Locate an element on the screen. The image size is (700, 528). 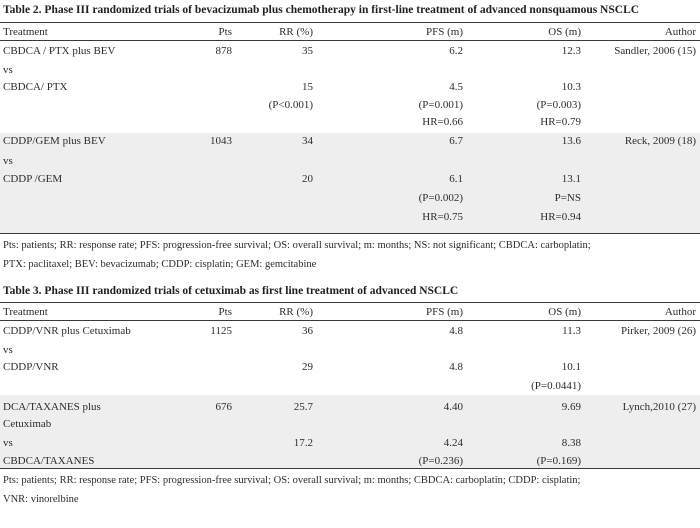
table3-row-0-treatment: CDDP/VNR plus Cetuximab is located at coordinates (67, 331).